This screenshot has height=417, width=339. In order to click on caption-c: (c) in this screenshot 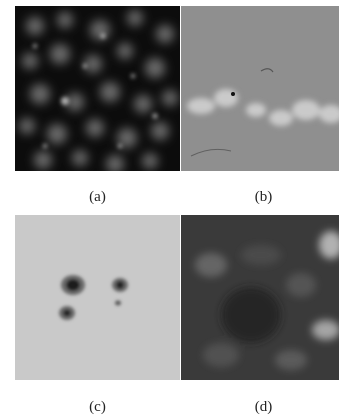, I will do `click(97, 407)`.